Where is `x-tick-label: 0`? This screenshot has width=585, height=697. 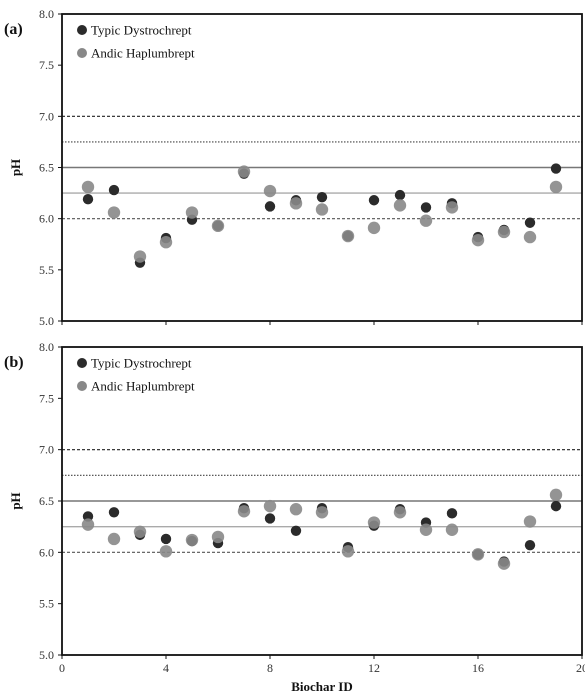 x-tick-label: 0 is located at coordinates (62, 668).